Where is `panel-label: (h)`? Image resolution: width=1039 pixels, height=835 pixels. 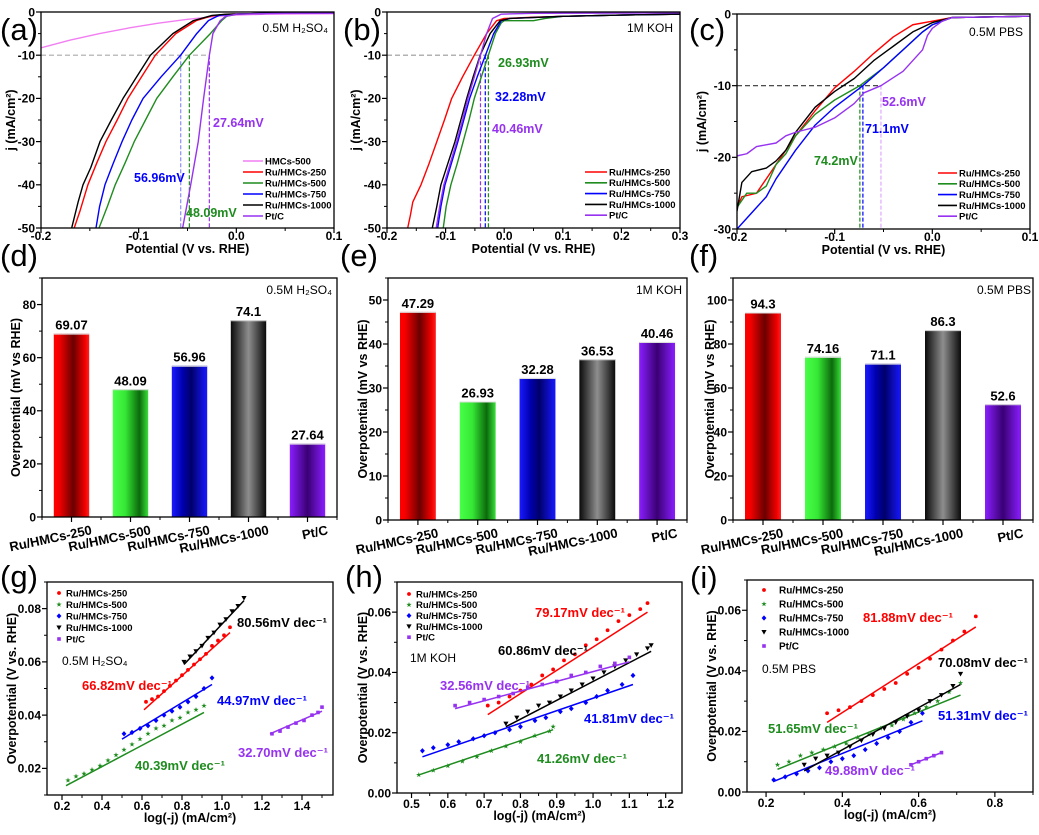 panel-label: (h) is located at coordinates (364, 576).